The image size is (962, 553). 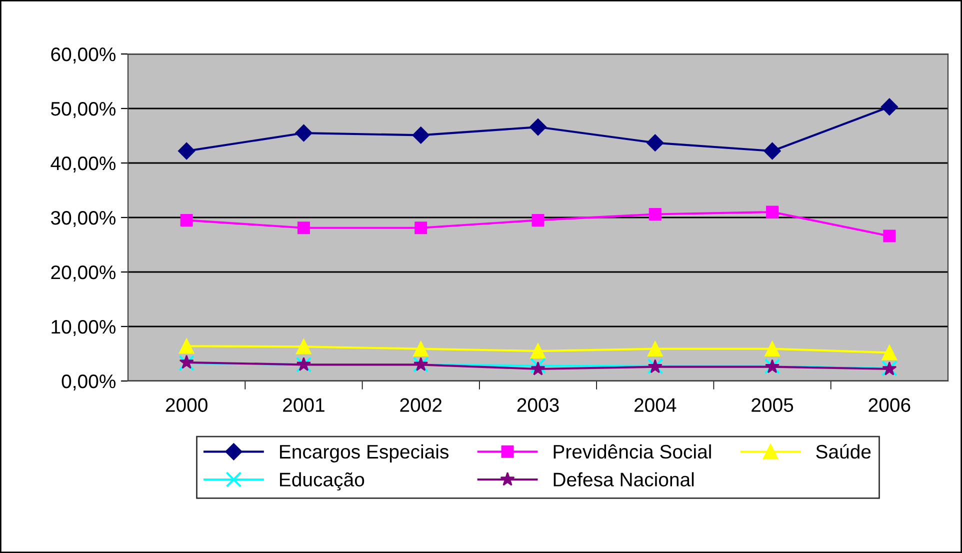 What do you see at coordinates (538, 405) in the screenshot?
I see `x-tick-label: 2003` at bounding box center [538, 405].